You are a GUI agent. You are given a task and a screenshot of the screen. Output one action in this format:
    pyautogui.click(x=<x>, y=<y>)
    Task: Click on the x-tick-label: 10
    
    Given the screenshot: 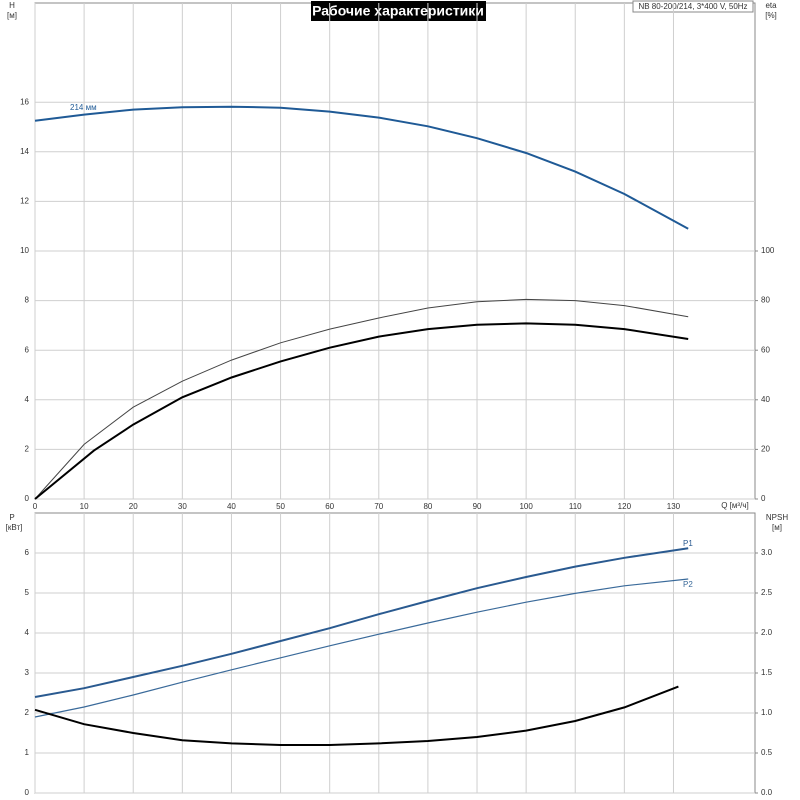 What is the action you would take?
    pyautogui.click(x=84, y=506)
    